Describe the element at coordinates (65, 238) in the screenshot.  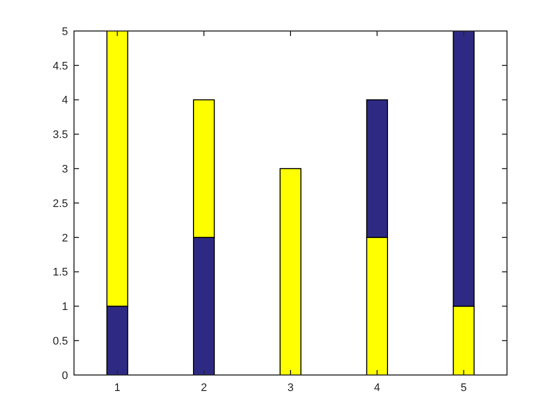
I see `y-tick-label: 2` at that location.